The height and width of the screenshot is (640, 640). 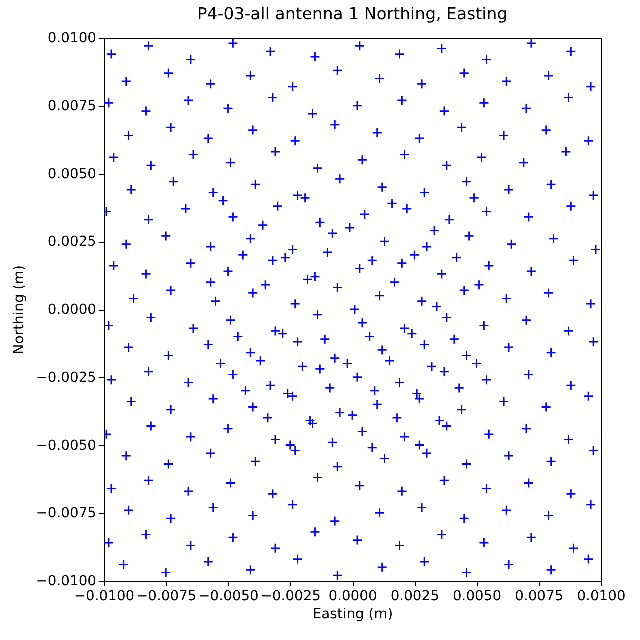 What do you see at coordinates (72, 38) in the screenshot?
I see `y-tick-label: 0.0100` at bounding box center [72, 38].